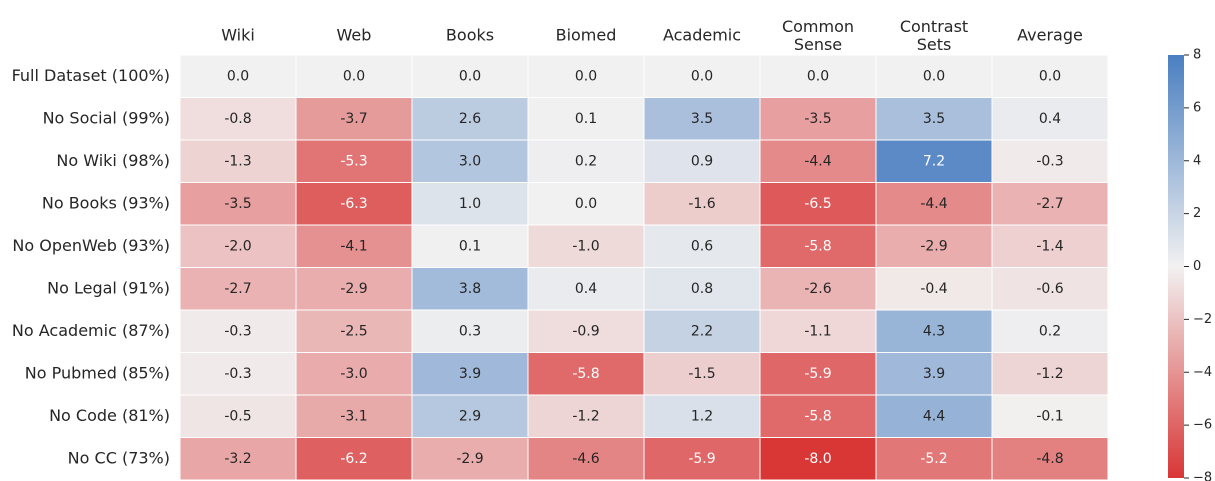 The height and width of the screenshot is (481, 1215). I want to click on column-label: Average, so click(1050, 35).